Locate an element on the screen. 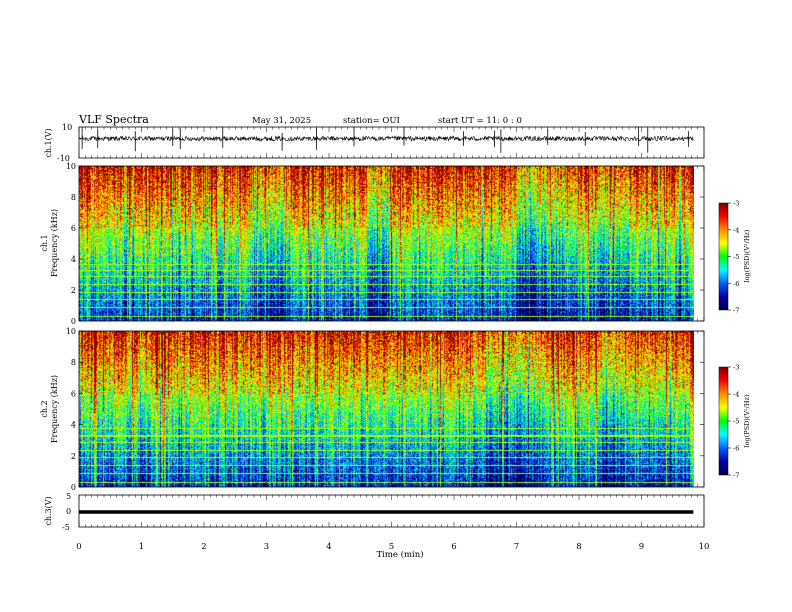 This screenshot has width=792, height=612. ch2-spectrogram-ytick-label: 6 is located at coordinates (73, 393).